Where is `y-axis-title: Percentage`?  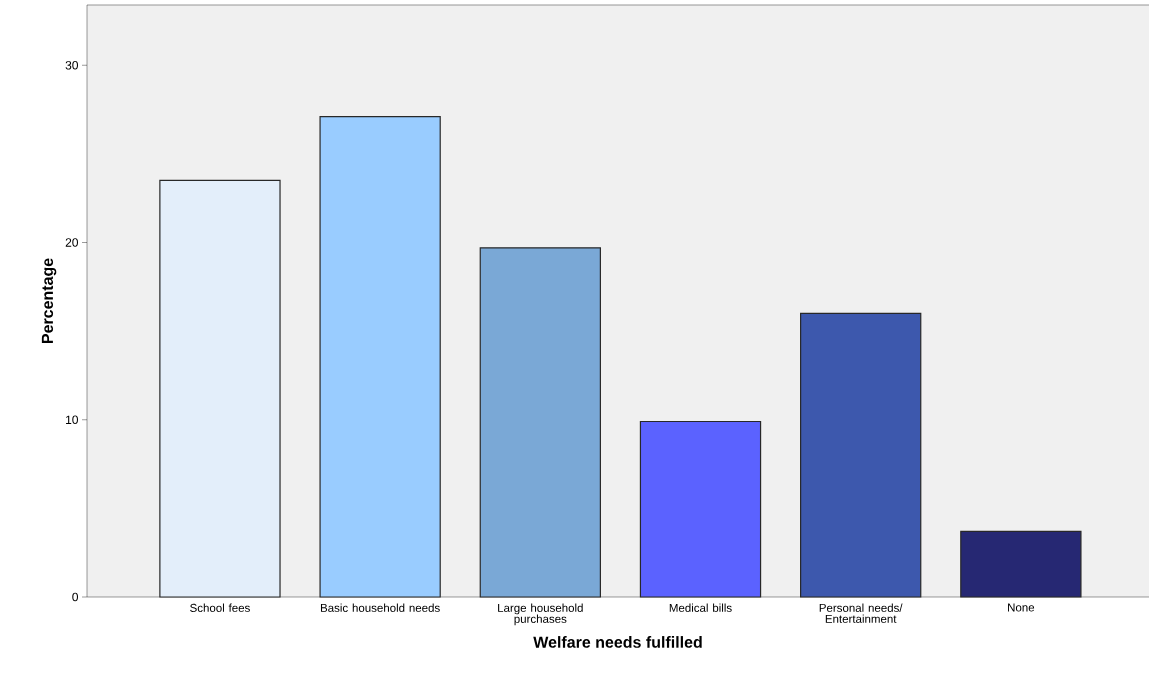
y-axis-title: Percentage is located at coordinates (49, 301).